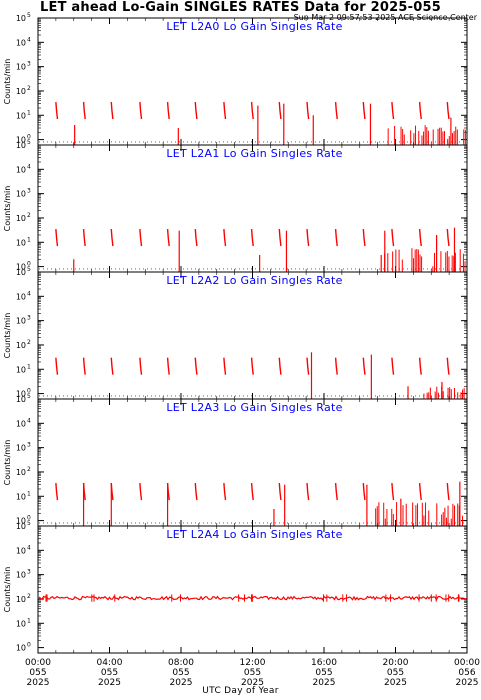  What do you see at coordinates (254, 407) in the screenshot?
I see `panel-title: LET L2A3 Lo Gain Singles Rate` at bounding box center [254, 407].